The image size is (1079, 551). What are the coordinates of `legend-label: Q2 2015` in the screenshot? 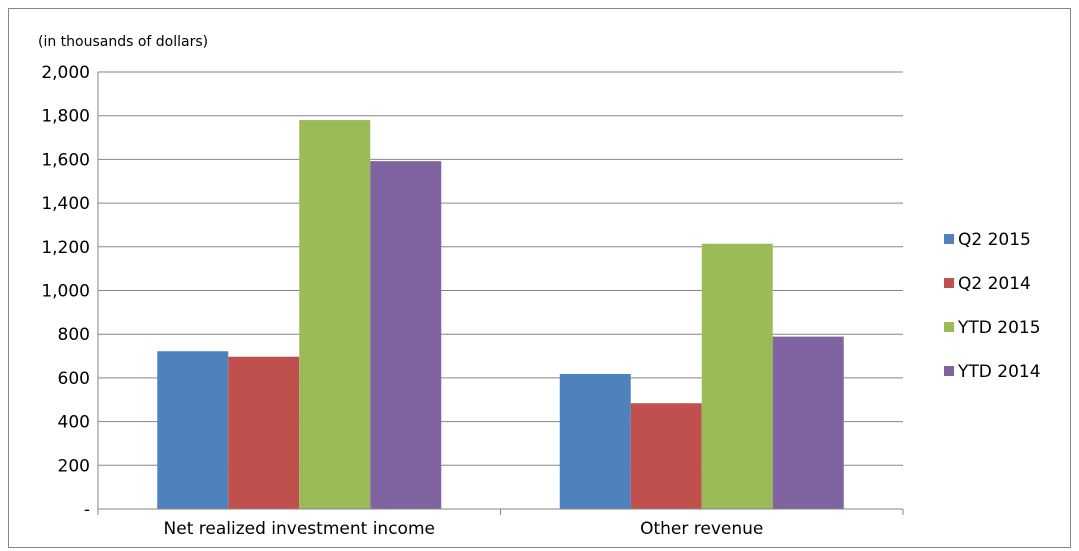 It's located at (994, 240).